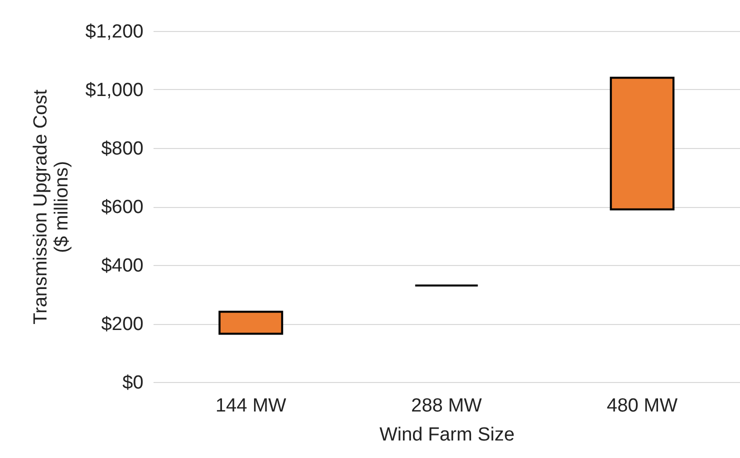 This screenshot has width=740, height=458. Describe the element at coordinates (642, 406) in the screenshot. I see `x-tick-label: 480 MW` at that location.